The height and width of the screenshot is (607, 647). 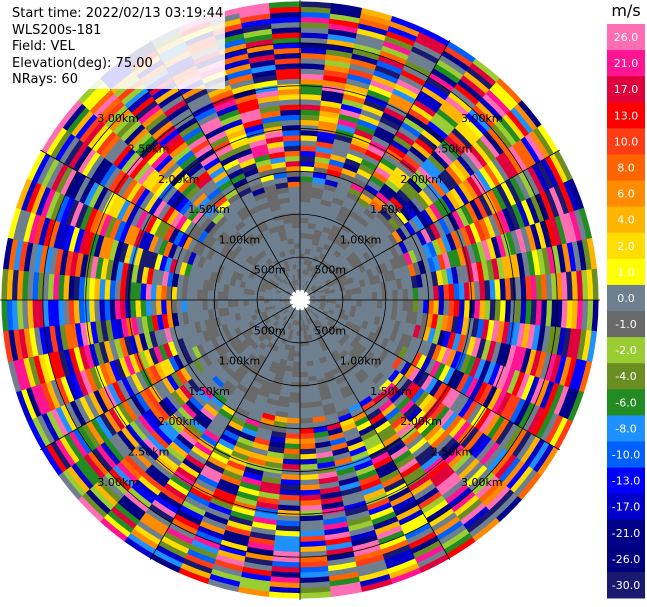 What do you see at coordinates (625, 428) in the screenshot?
I see `colorbar-tick-label: -8.0` at bounding box center [625, 428].